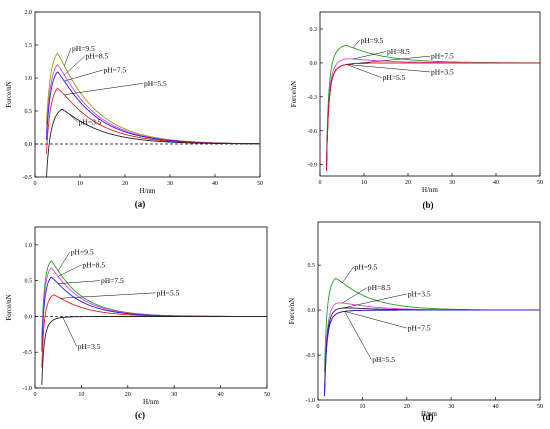  What do you see at coordinates (428, 205) in the screenshot?
I see `panel-label: (b)` at bounding box center [428, 205].